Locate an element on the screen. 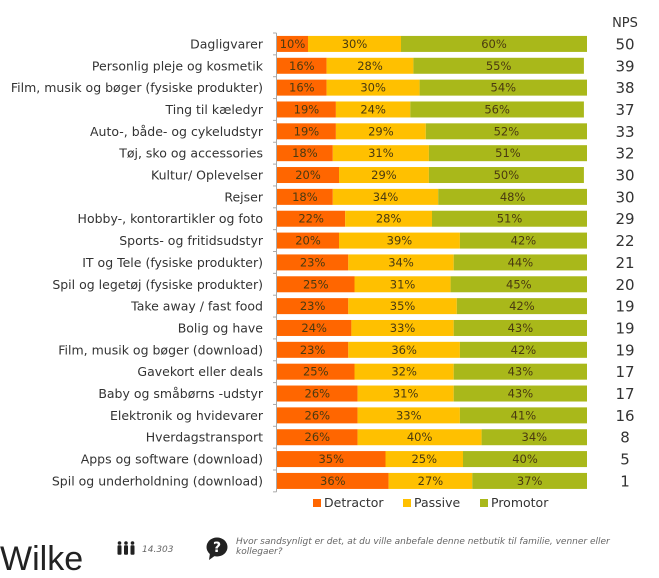 The height and width of the screenshot is (578, 659). nps-value: 16 is located at coordinates (624, 416).